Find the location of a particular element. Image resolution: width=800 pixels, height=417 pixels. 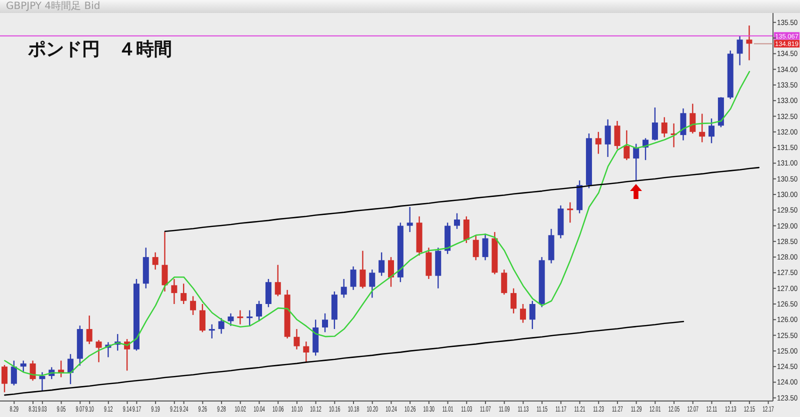

window-title-bar: GBPJPY 4時間足 Bid is located at coordinates (400, 6).